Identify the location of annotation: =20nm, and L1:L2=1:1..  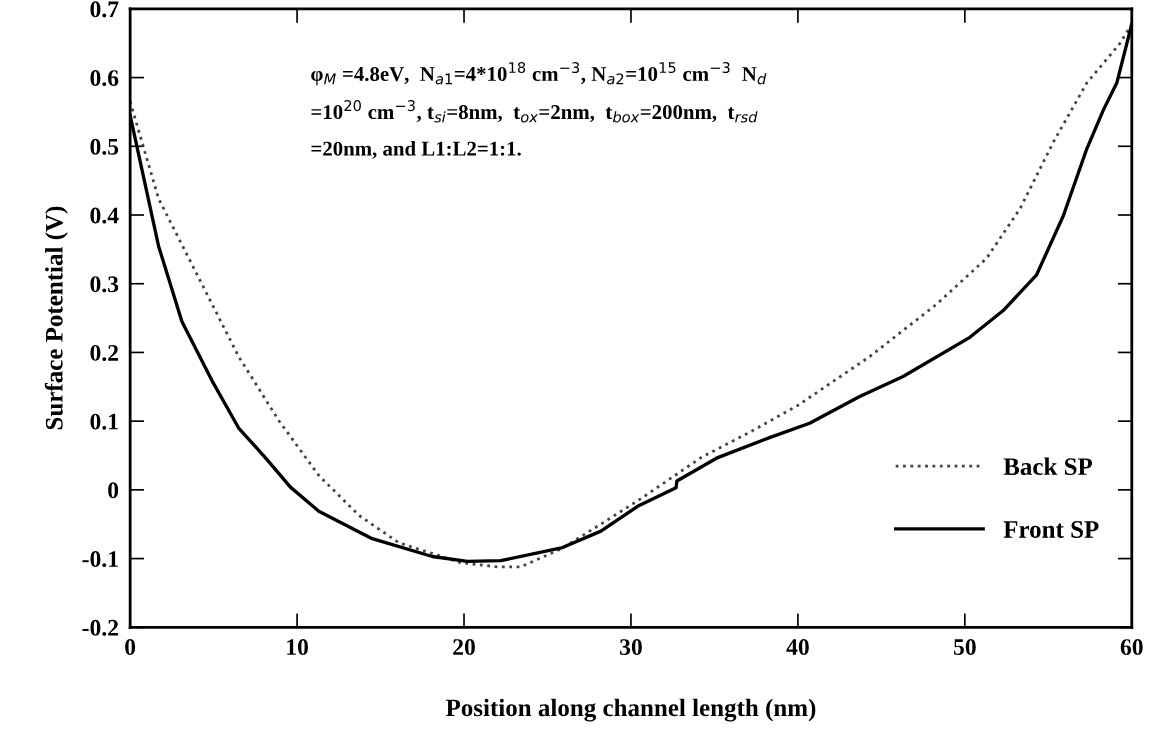
(416, 150).